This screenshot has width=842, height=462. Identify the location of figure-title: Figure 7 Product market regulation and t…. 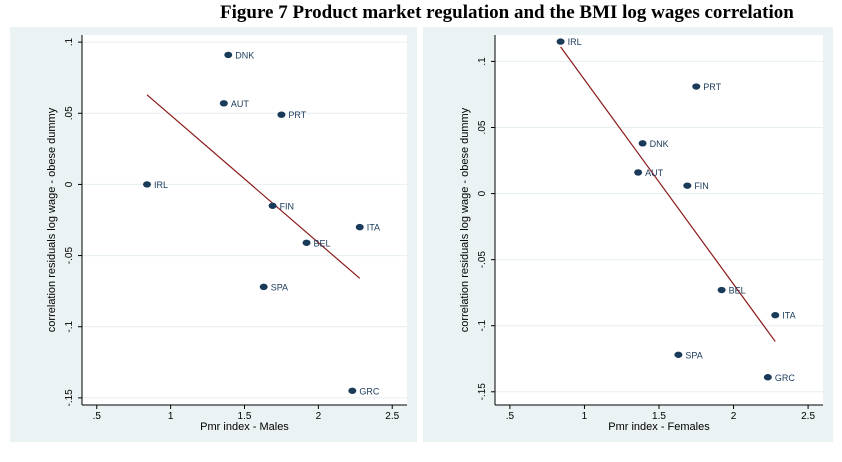
(421, 15).